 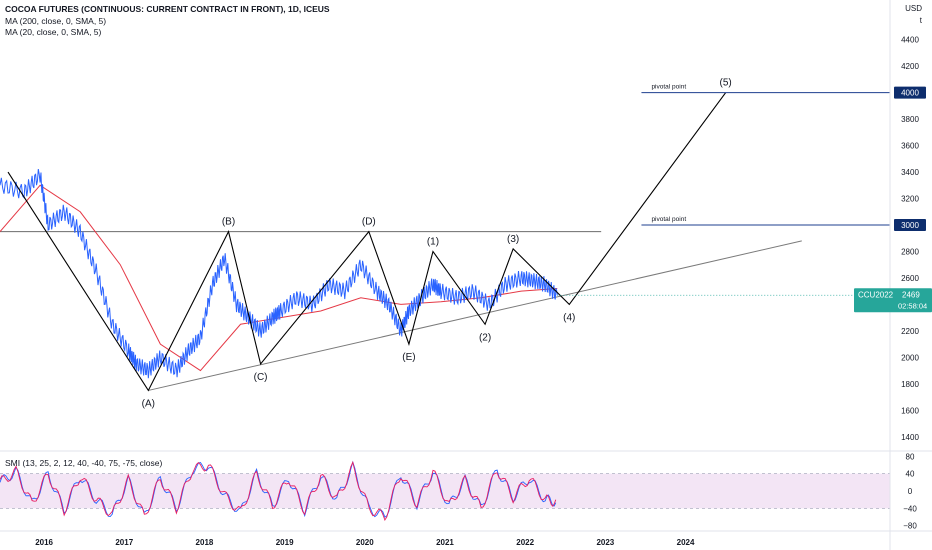 I want to click on currency-label: USD, so click(x=913, y=8).